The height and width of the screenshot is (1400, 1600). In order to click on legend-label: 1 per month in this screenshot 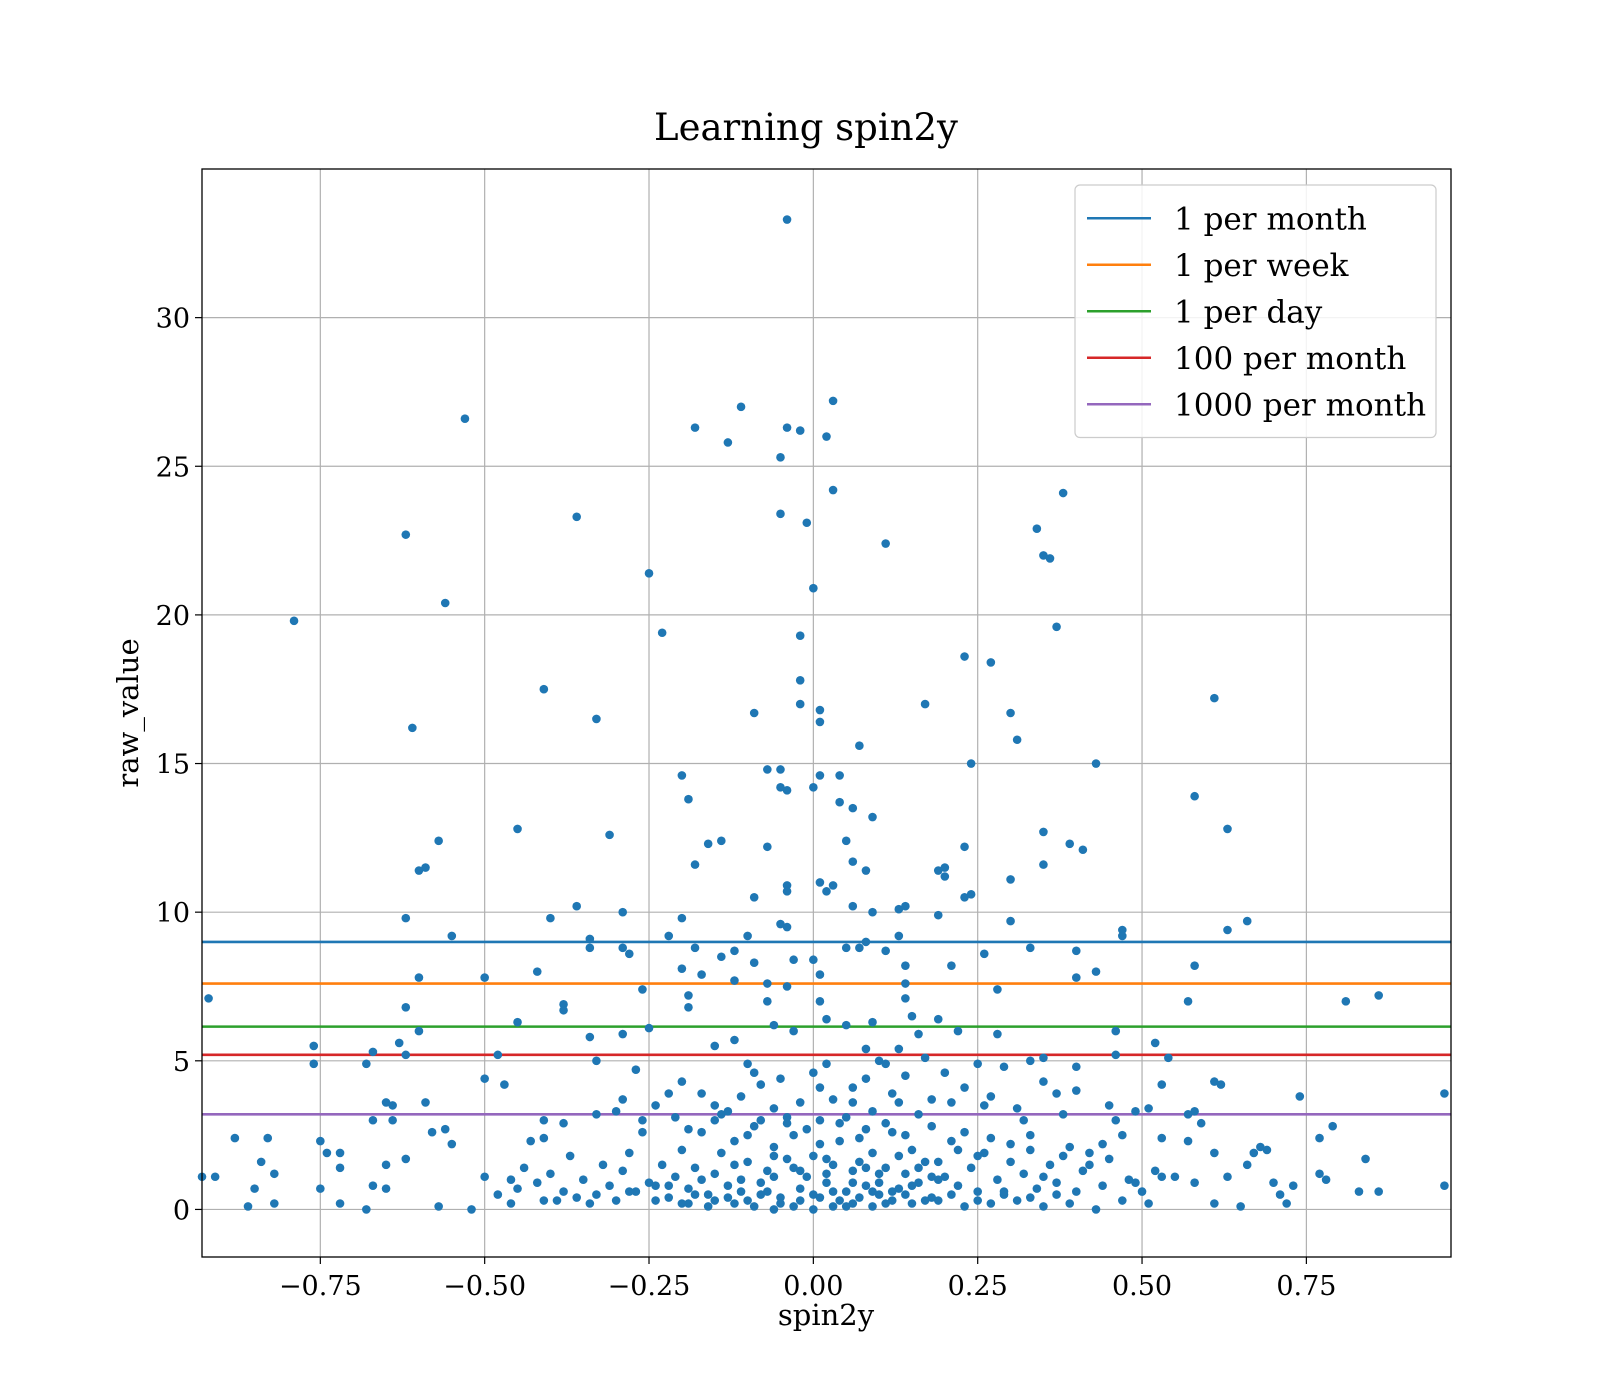, I will do `click(1270, 219)`.